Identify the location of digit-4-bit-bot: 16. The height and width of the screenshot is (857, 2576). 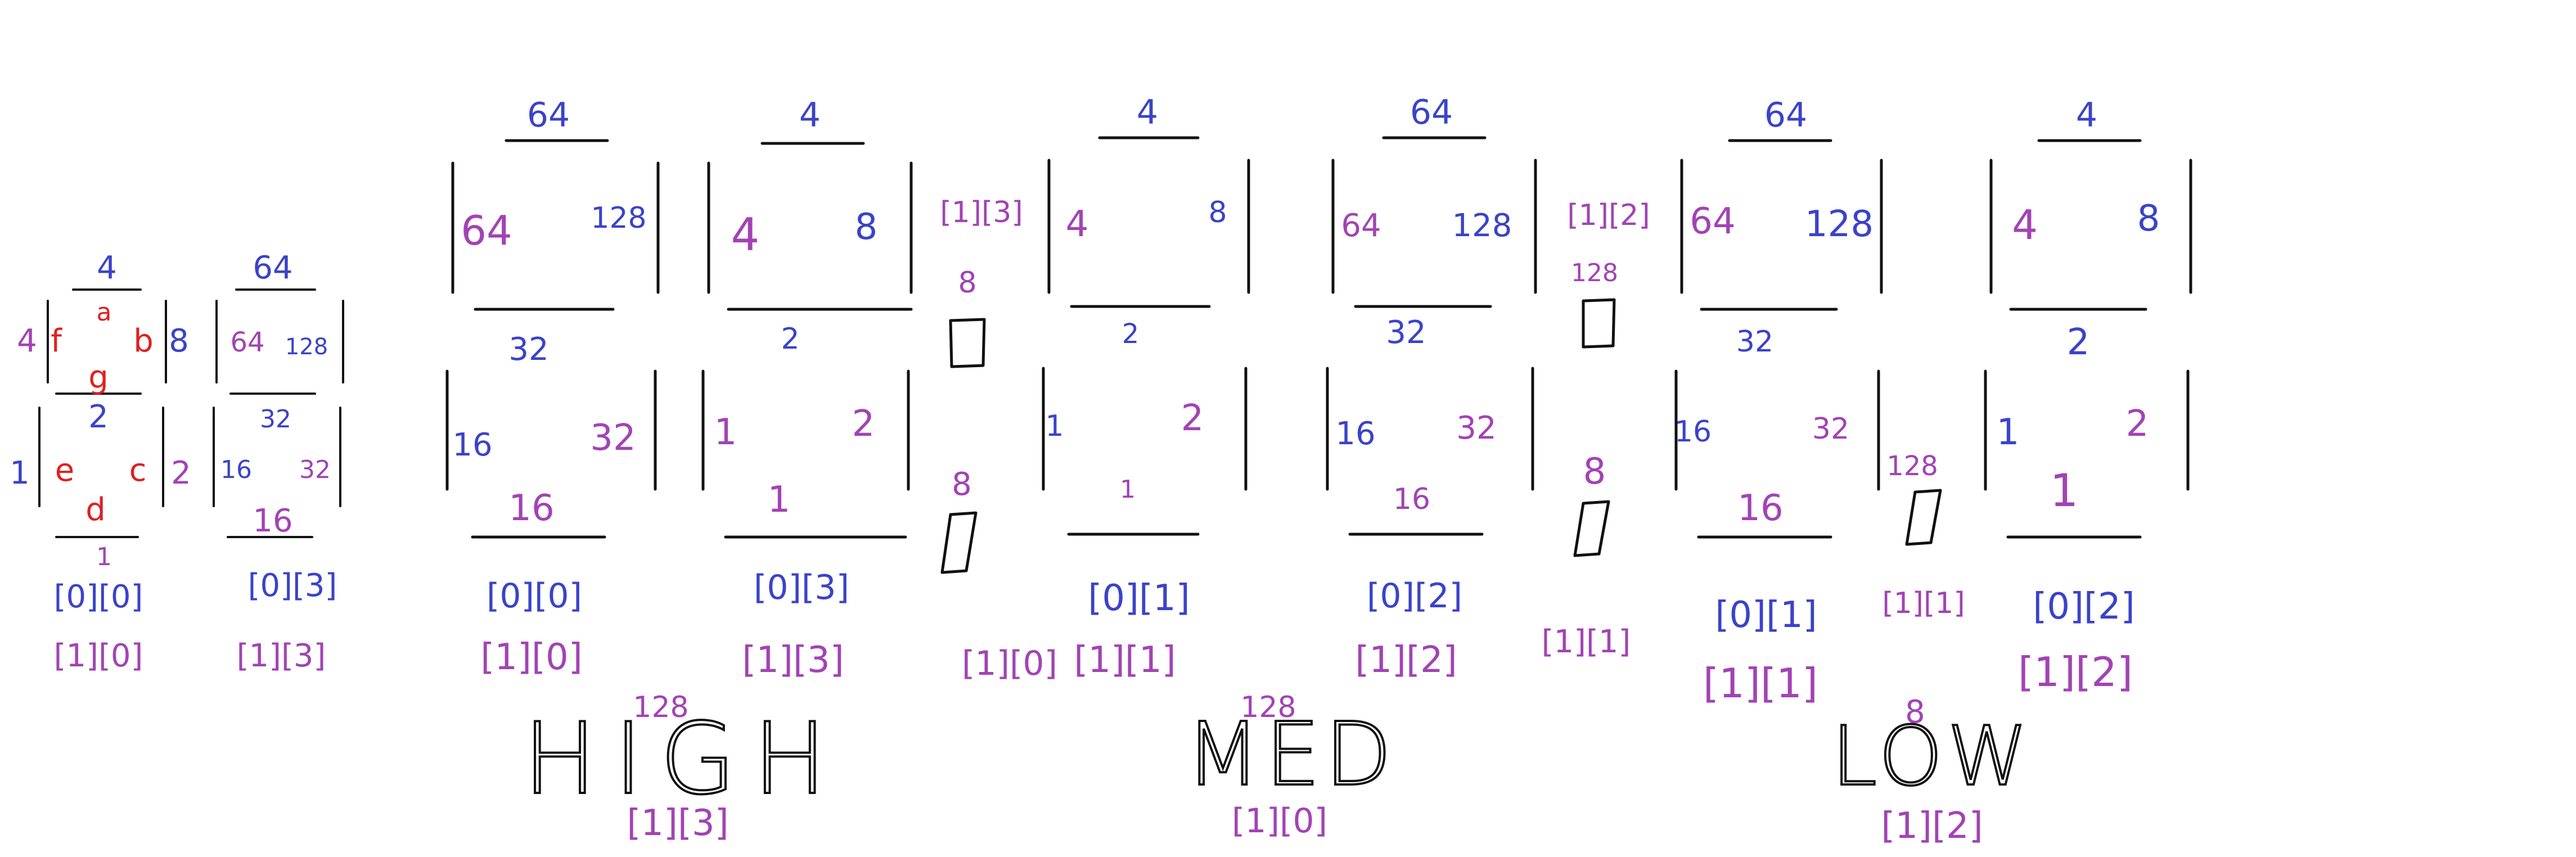
(1412, 499).